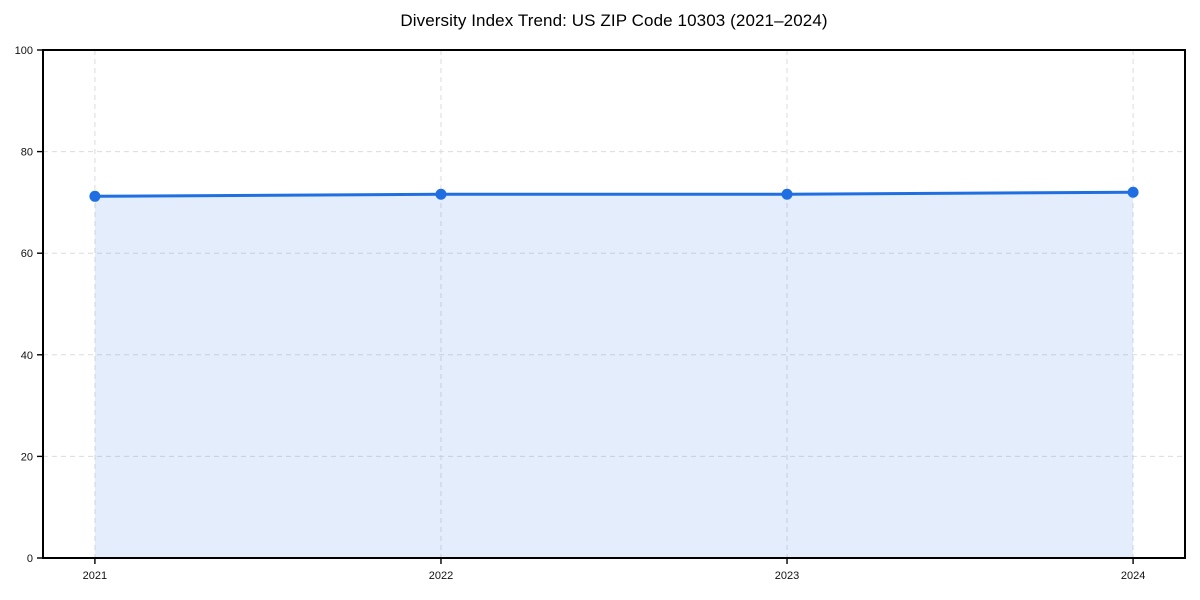 The image size is (1200, 600). I want to click on x-tick-label: 2021, so click(95, 576).